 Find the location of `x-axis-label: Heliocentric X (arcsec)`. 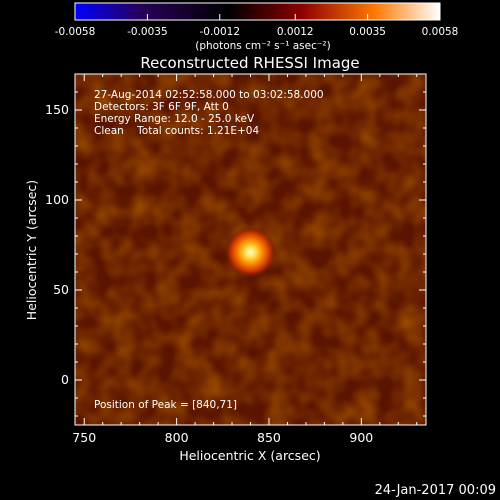

x-axis-label: Heliocentric X (arcsec) is located at coordinates (249, 455).